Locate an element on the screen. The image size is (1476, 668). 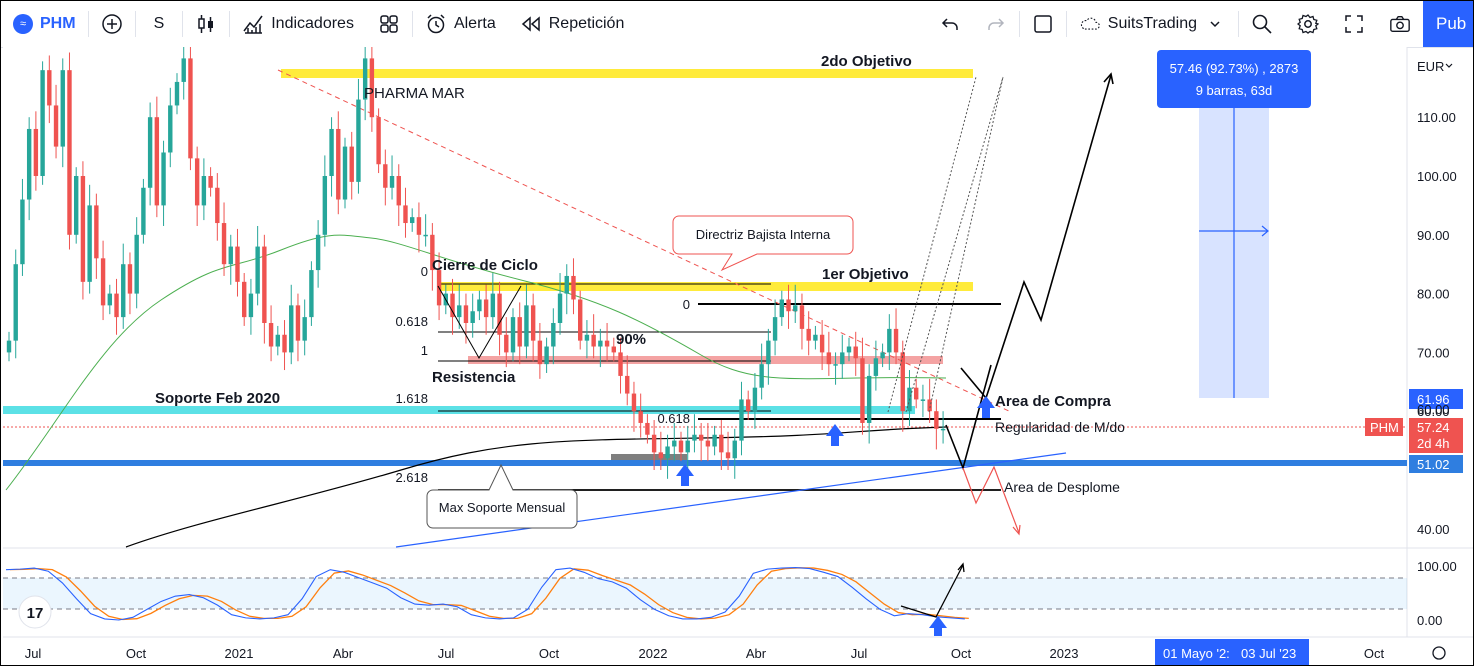
publish-button: Pub is located at coordinates (1448, 24).